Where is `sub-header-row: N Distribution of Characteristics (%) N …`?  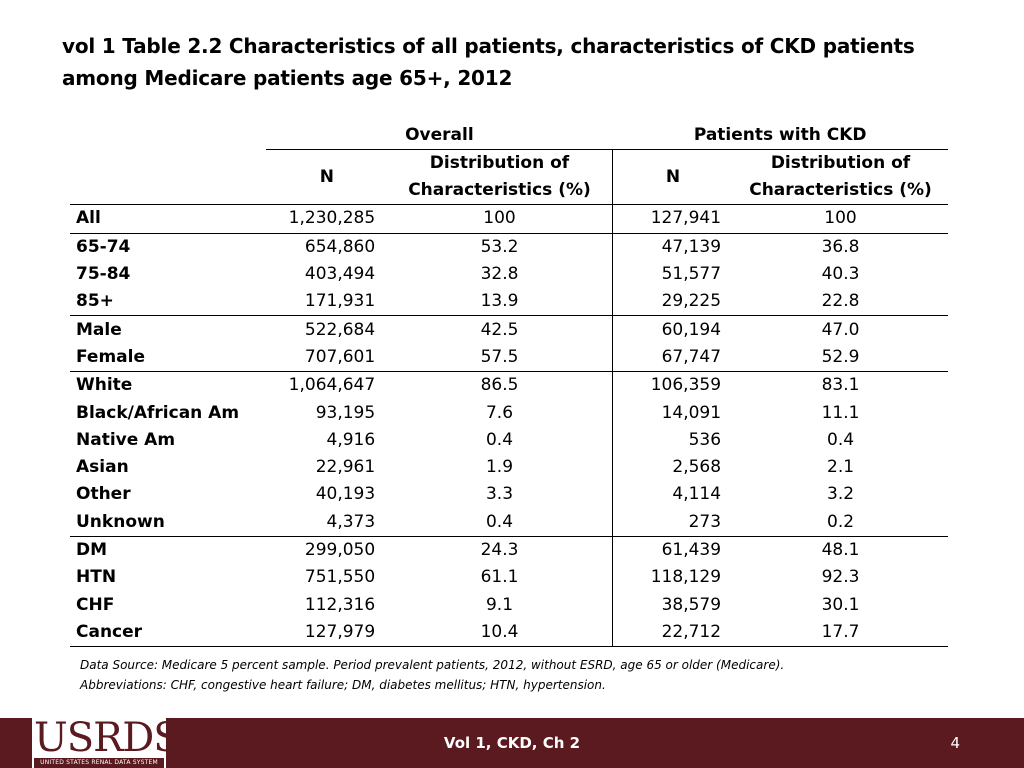
sub-header-row: N Distribution of Characteristics (%) N … is located at coordinates (509, 177).